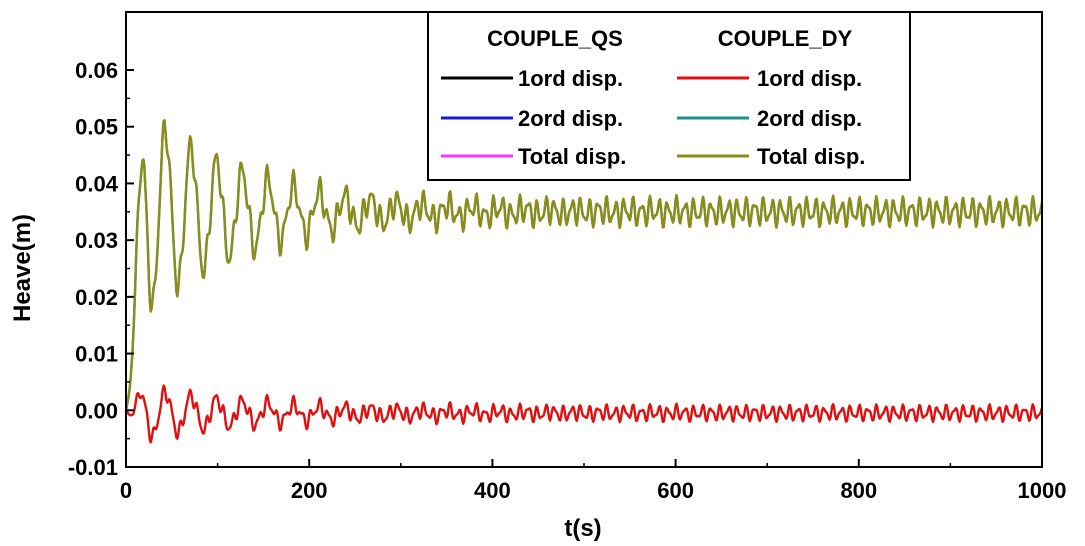  Describe the element at coordinates (93, 467) in the screenshot. I see `y-tick-label: -0.01` at that location.